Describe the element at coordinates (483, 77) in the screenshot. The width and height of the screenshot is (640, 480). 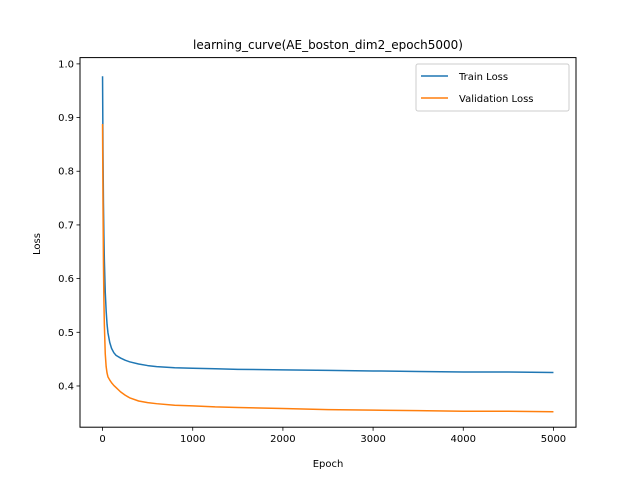
I see `legend-label-train-loss: Train Loss` at that location.